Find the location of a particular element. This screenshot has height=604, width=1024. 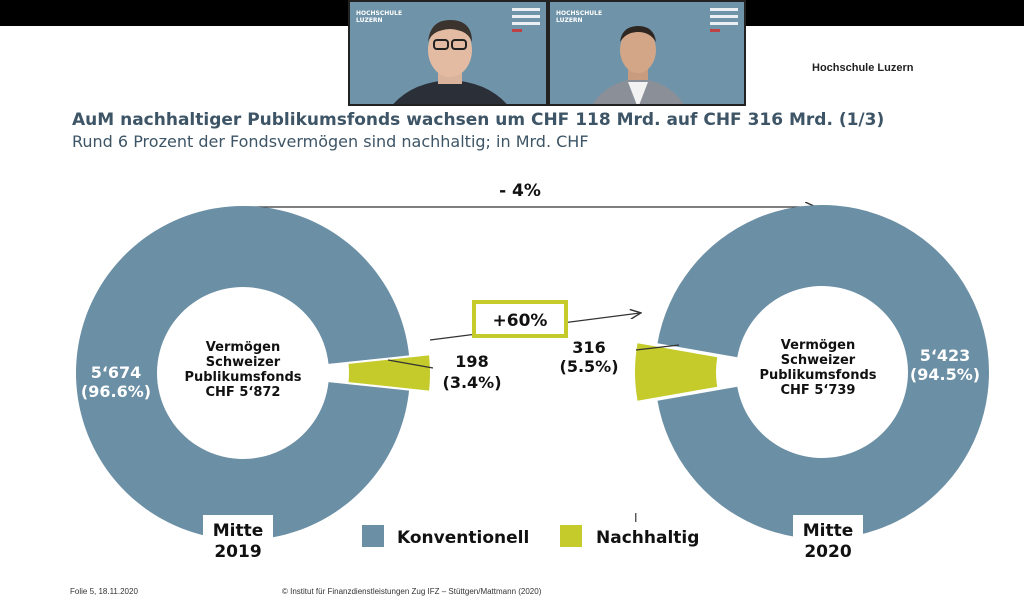

svg-text: 5‘674 is located at coordinates (116, 372).